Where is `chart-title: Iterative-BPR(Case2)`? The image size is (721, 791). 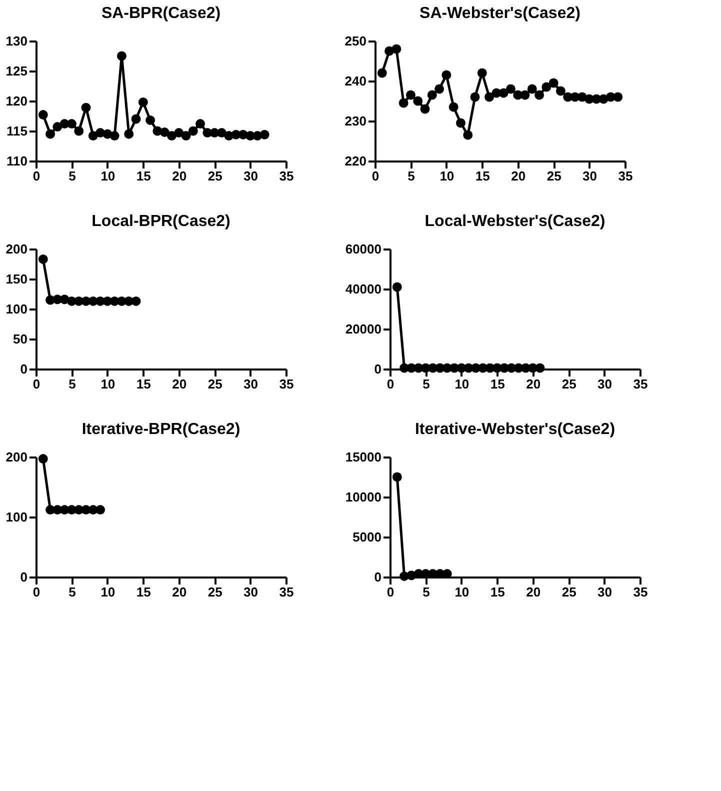 chart-title: Iterative-BPR(Case2) is located at coordinates (161, 429).